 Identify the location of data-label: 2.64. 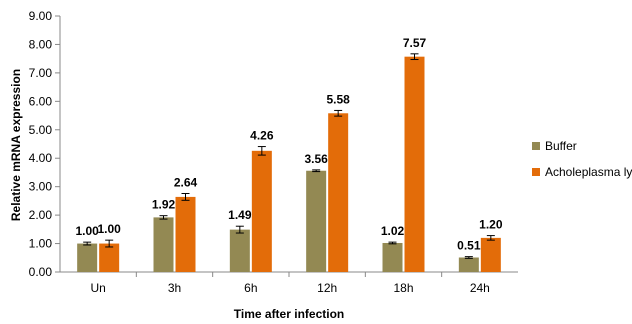
(186, 182).